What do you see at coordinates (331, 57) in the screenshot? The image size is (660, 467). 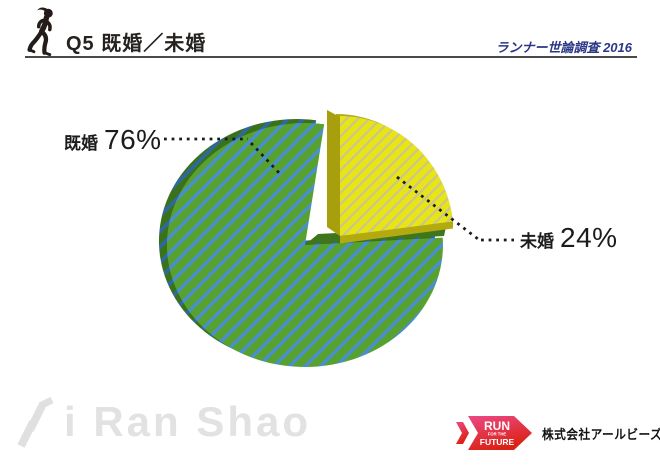 I see `header-rule` at bounding box center [331, 57].